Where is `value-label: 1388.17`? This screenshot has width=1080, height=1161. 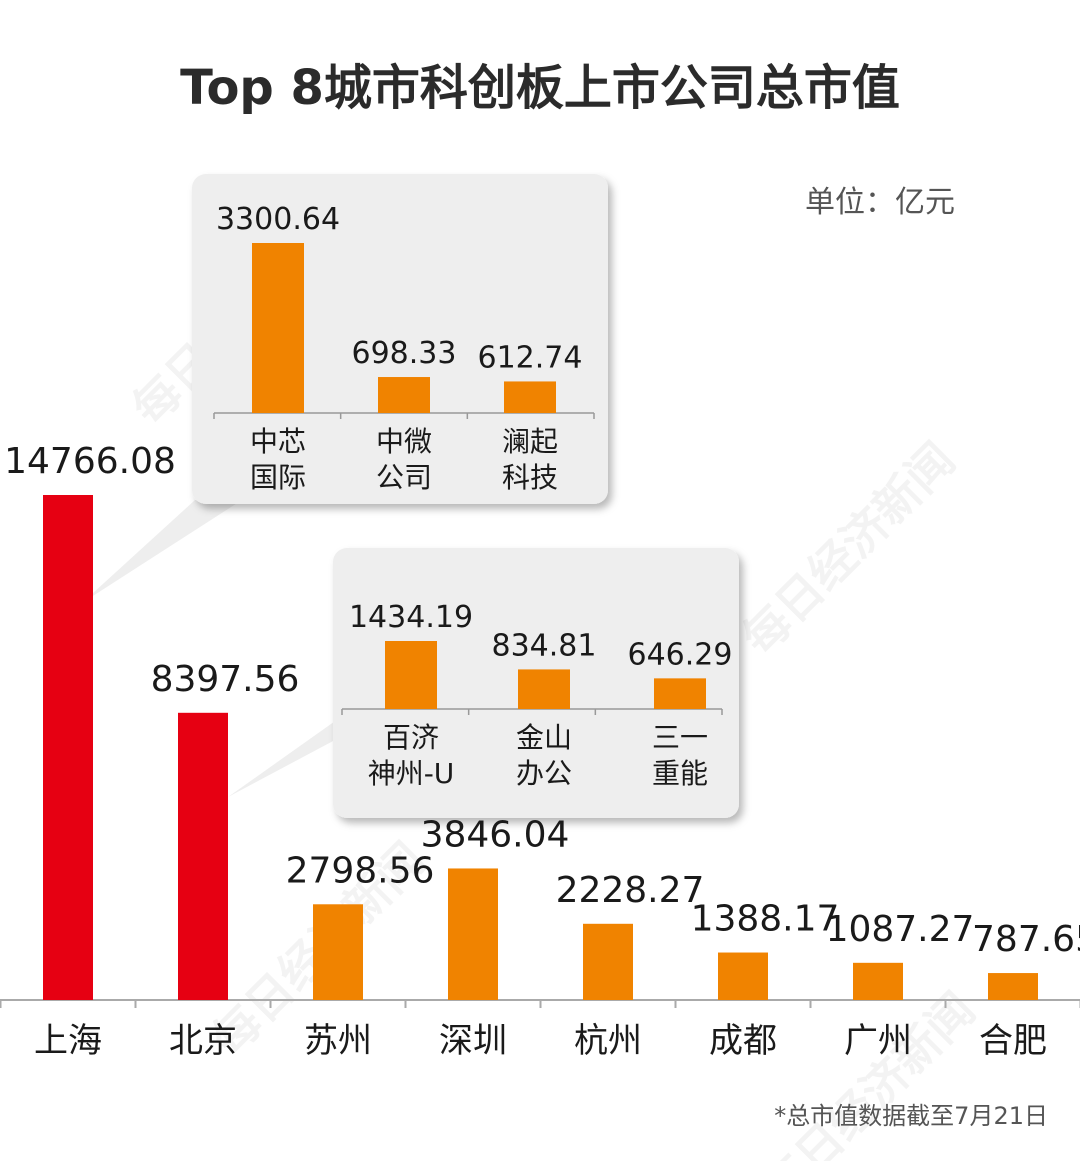 value-label: 1388.17 is located at coordinates (765, 919).